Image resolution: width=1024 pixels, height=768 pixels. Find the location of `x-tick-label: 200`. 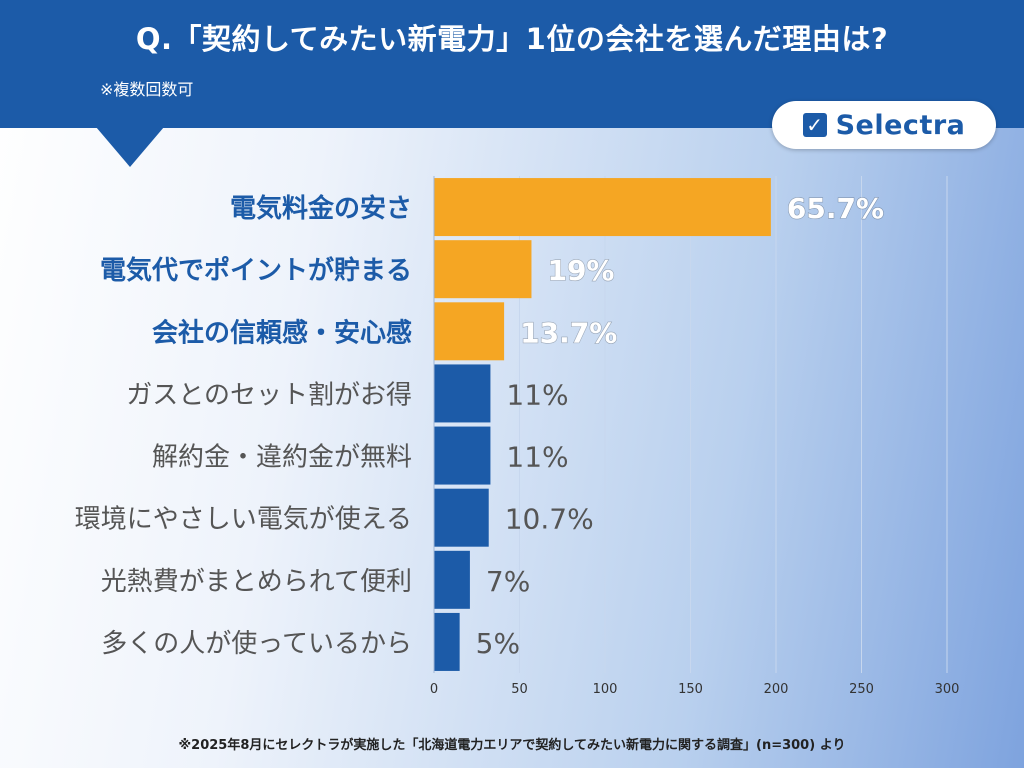

x-tick-label: 200 is located at coordinates (776, 689).